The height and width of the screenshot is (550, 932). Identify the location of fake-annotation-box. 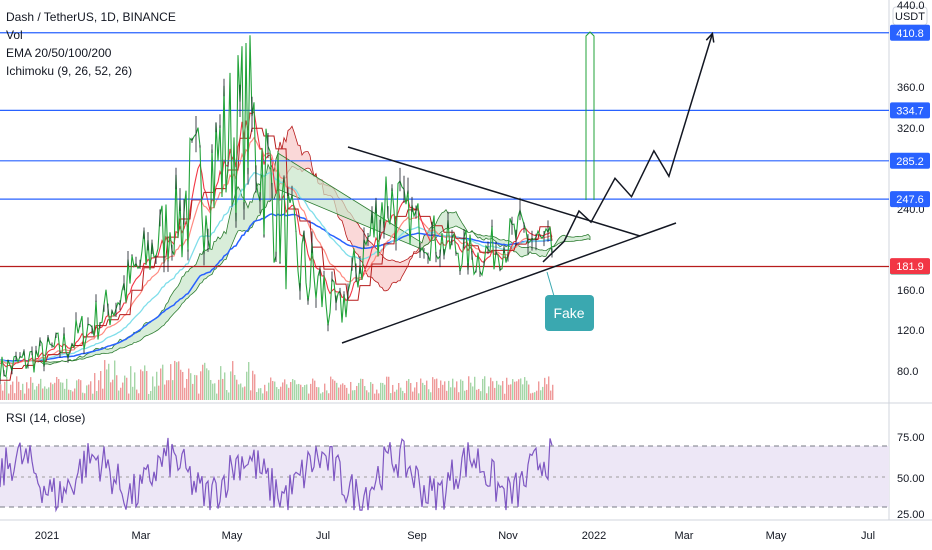
(569, 313).